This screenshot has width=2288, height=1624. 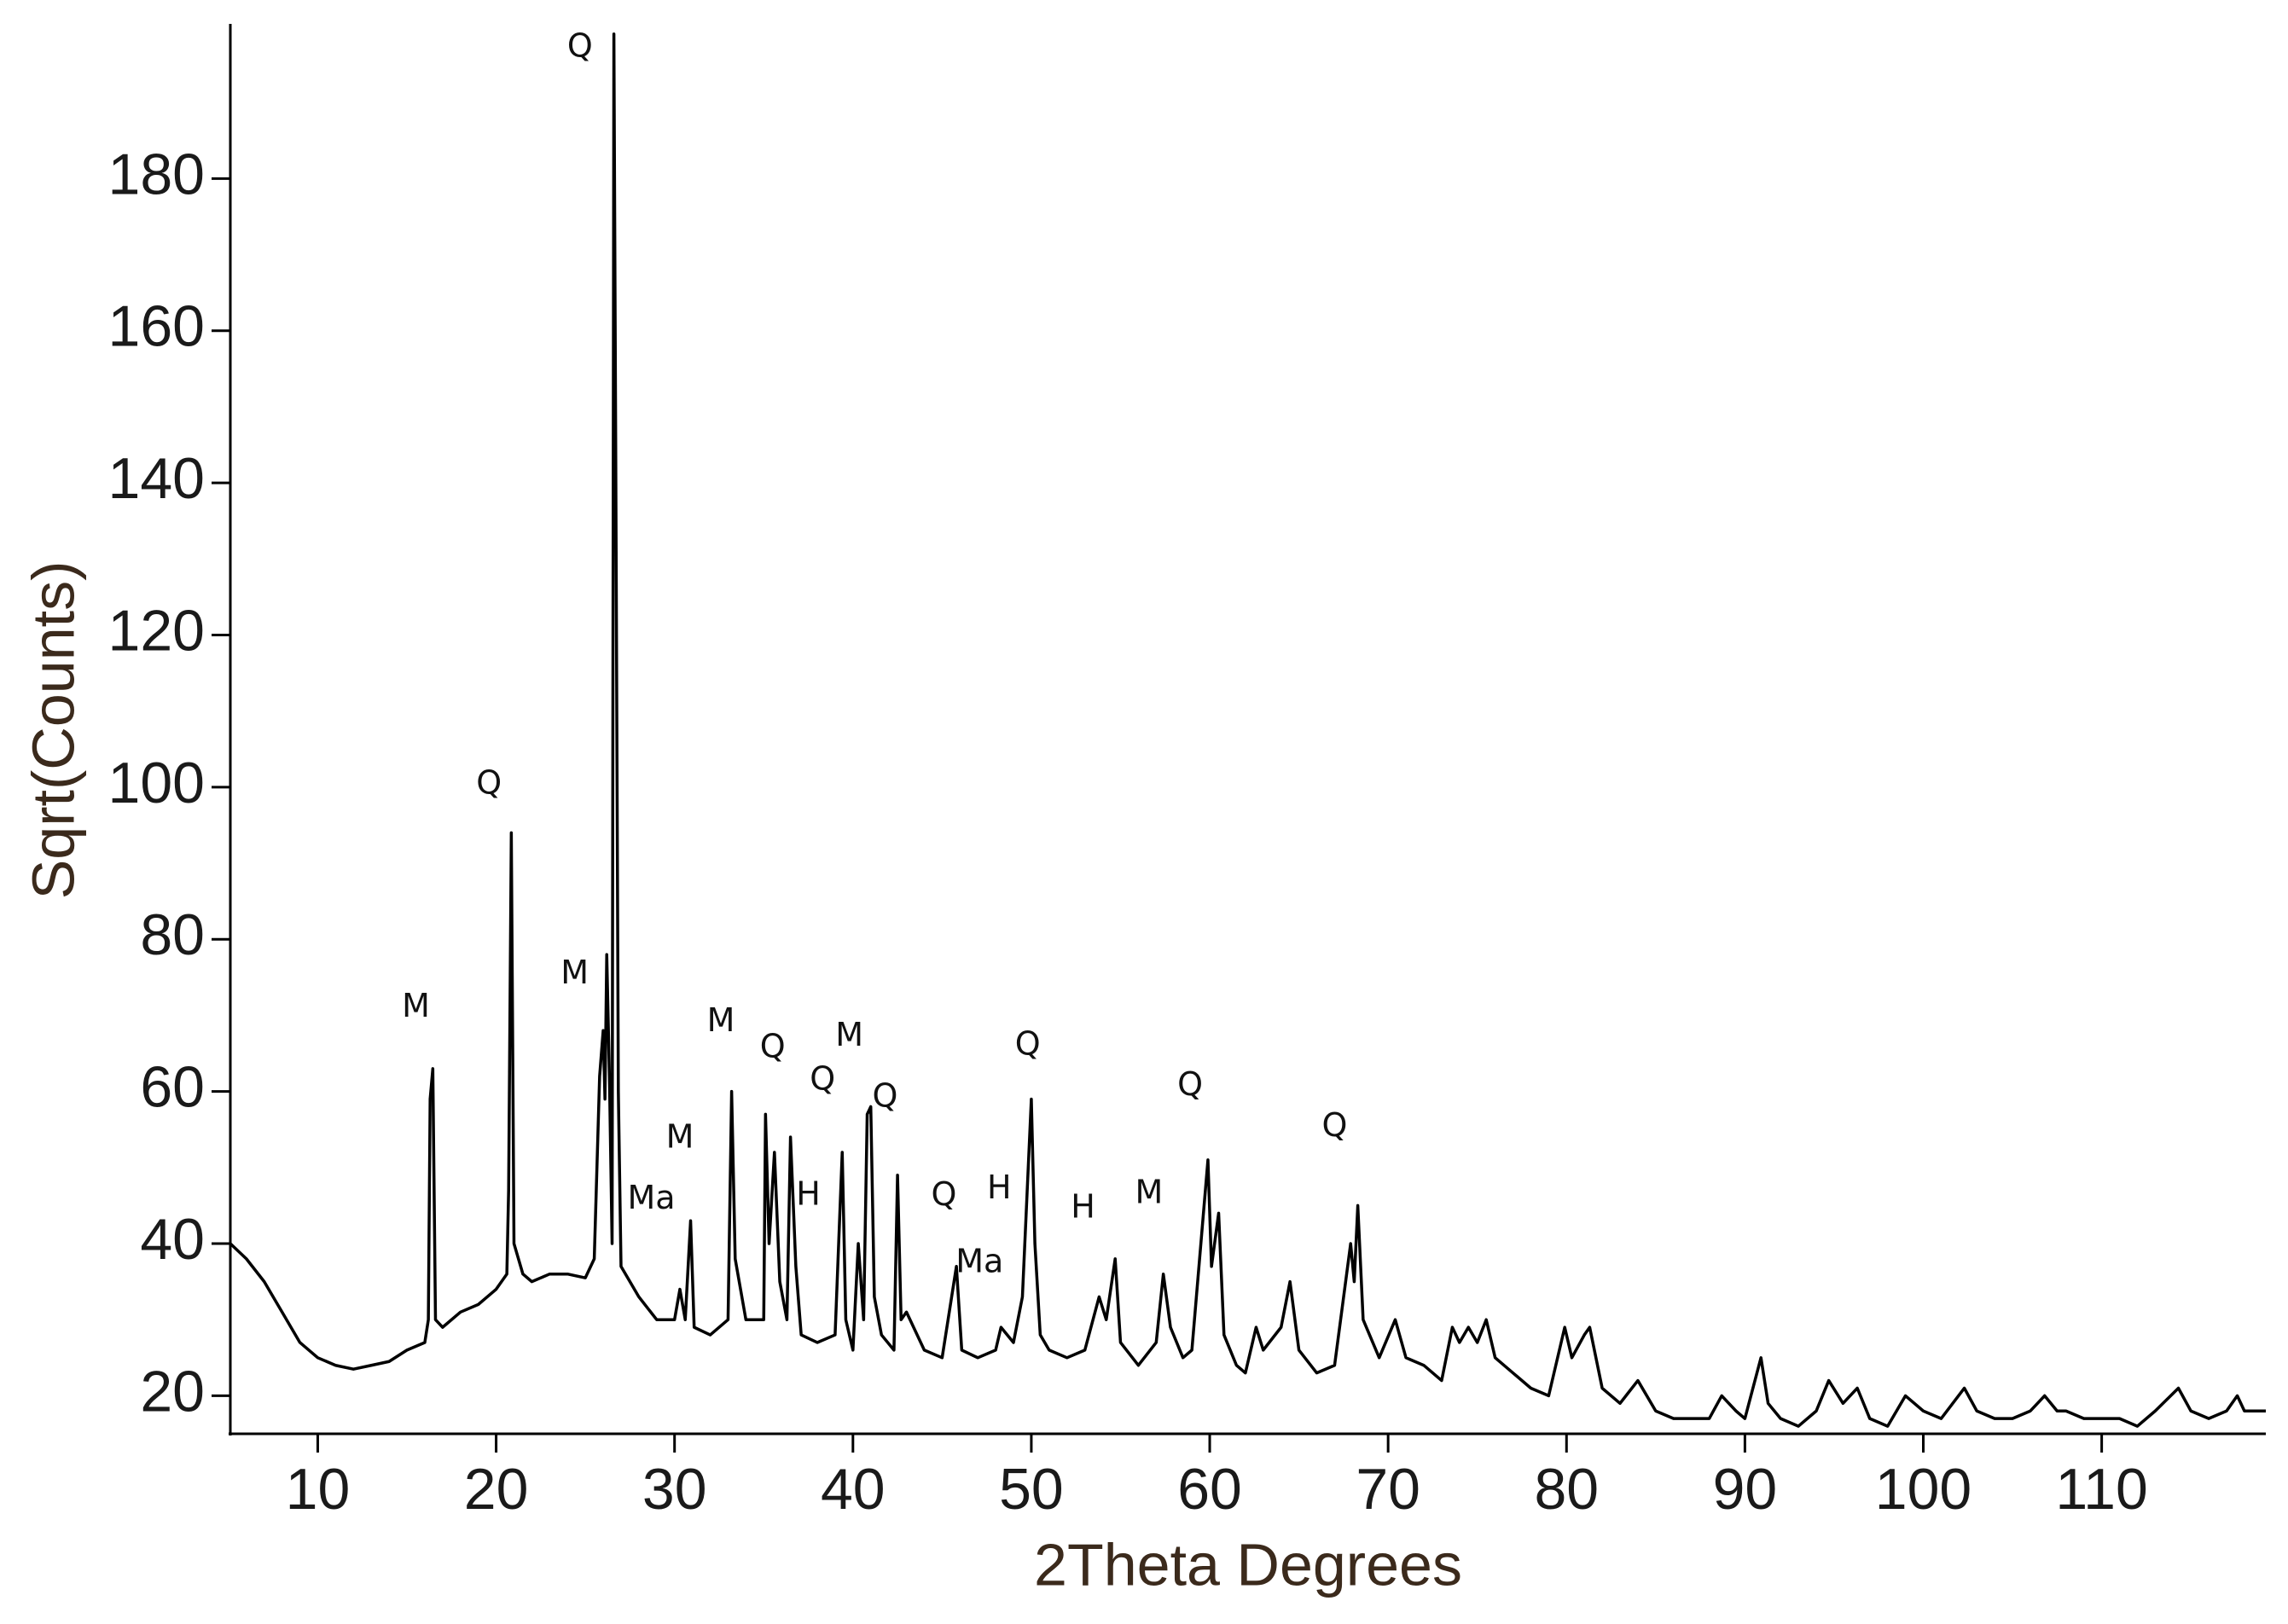 What do you see at coordinates (157, 326) in the screenshot?
I see `y-tick-label: 160` at bounding box center [157, 326].